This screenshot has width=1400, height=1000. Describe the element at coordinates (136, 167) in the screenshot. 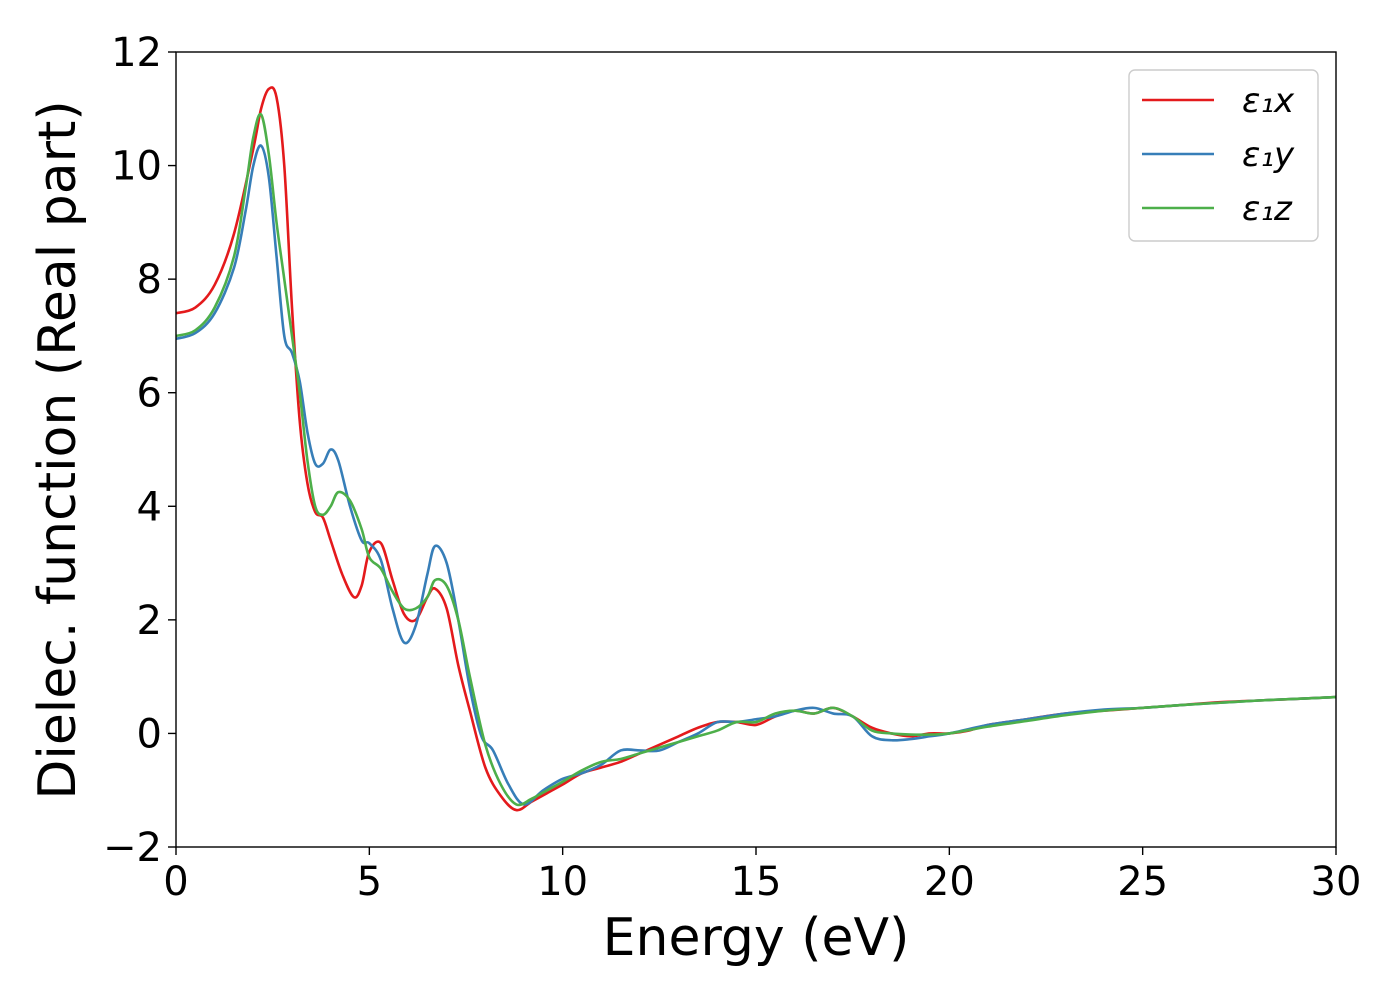

I see `y-tick-label: 10` at that location.